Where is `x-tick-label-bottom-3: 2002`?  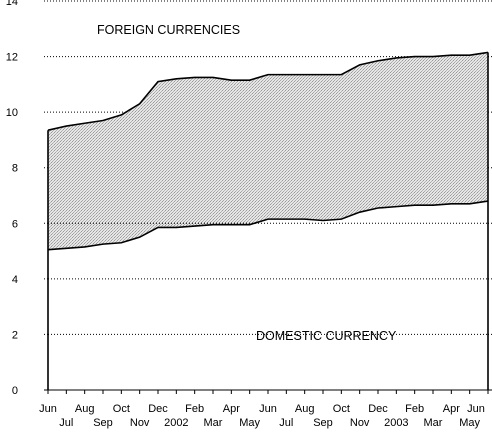 x-tick-label-bottom-3: 2002 is located at coordinates (176, 423).